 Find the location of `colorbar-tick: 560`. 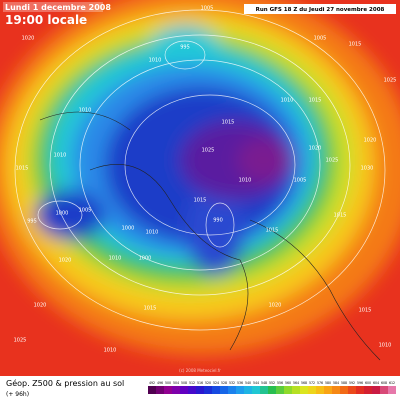

colorbar-tick: 560 is located at coordinates (288, 383).